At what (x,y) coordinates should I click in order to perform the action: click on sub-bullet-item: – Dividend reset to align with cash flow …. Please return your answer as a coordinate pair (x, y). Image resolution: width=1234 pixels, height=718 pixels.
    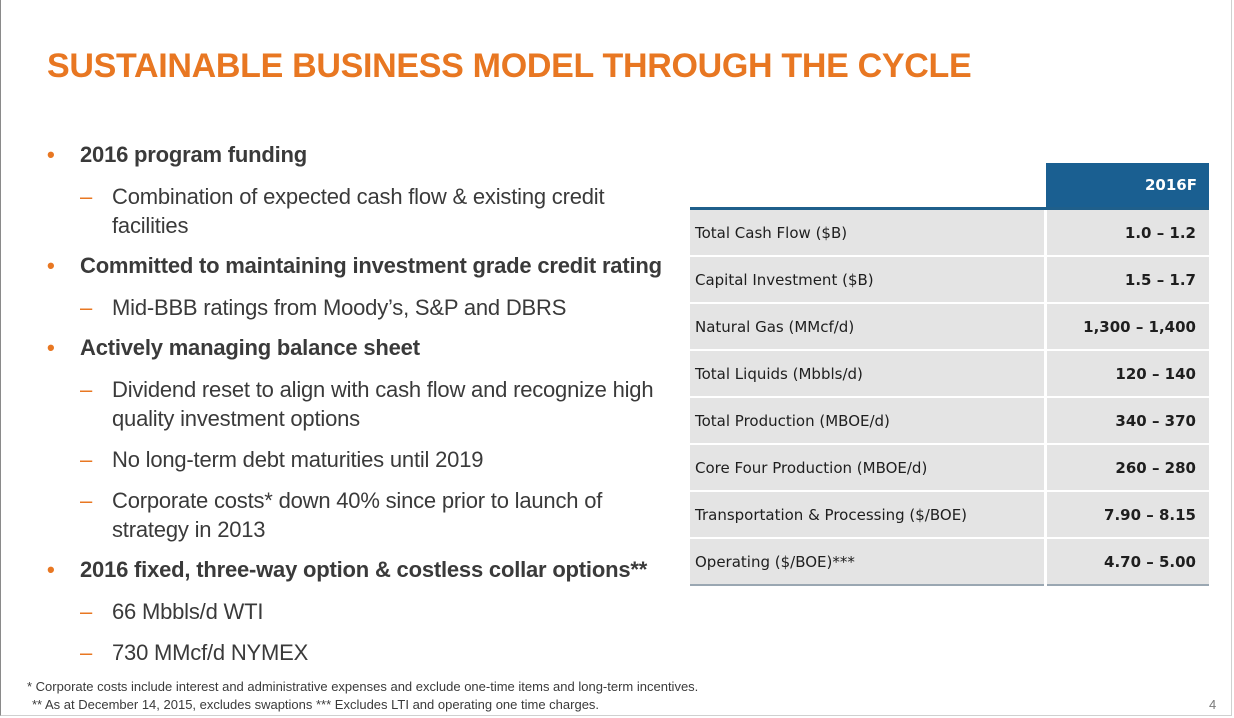
    Looking at the image, I should click on (358, 404).